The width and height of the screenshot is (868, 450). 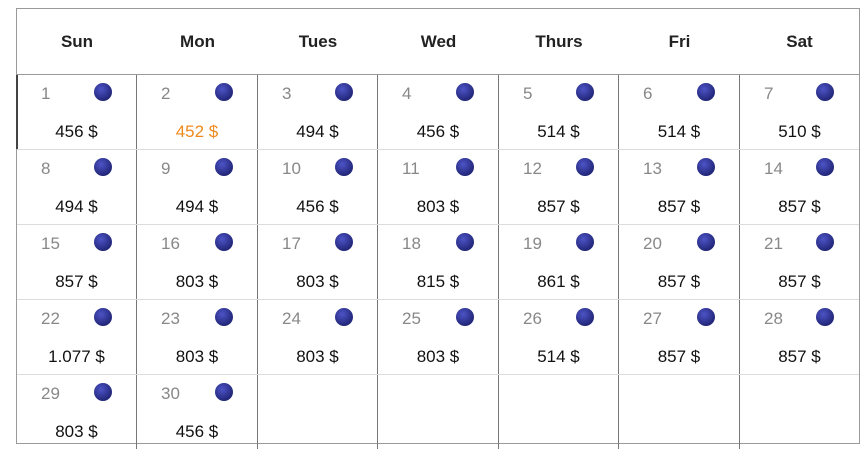 What do you see at coordinates (773, 243) in the screenshot?
I see `day-number: 21` at bounding box center [773, 243].